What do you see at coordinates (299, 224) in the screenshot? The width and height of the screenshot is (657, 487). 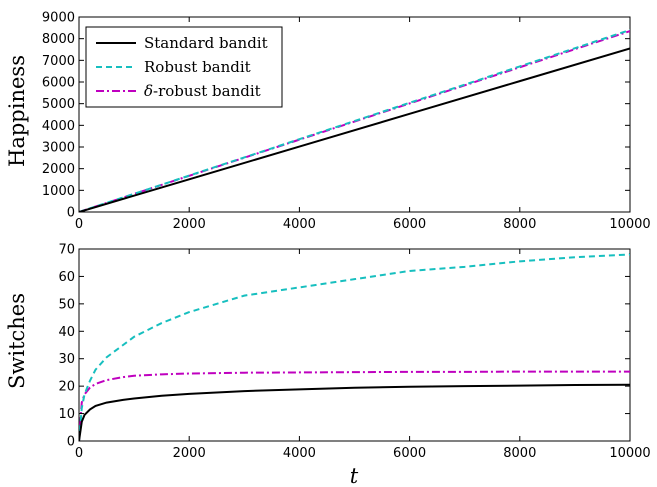 I see `happiness-xtick-label: 4000` at bounding box center [299, 224].